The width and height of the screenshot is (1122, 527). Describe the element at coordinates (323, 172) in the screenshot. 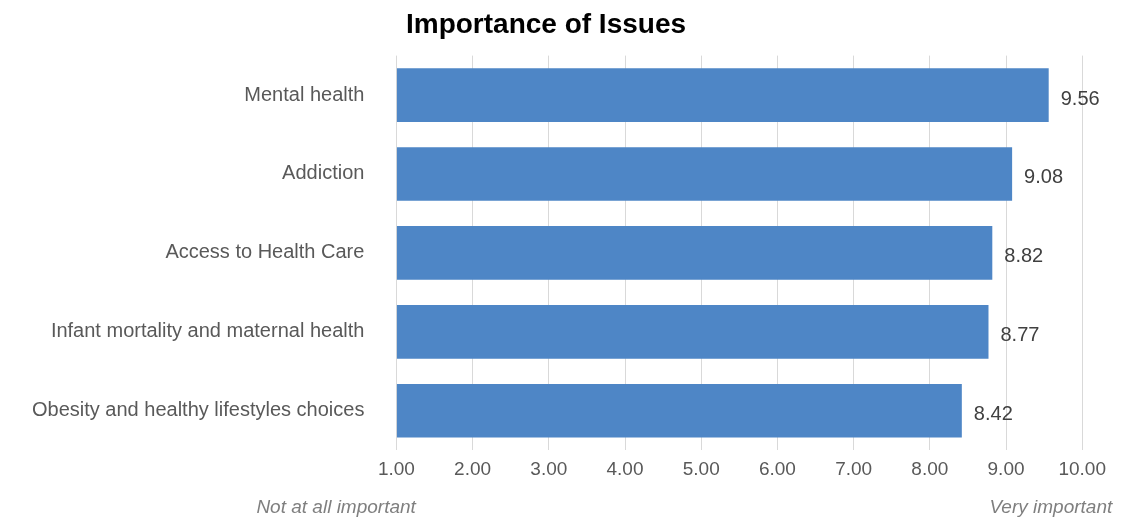

I see `y-tick-label: Addiction` at that location.